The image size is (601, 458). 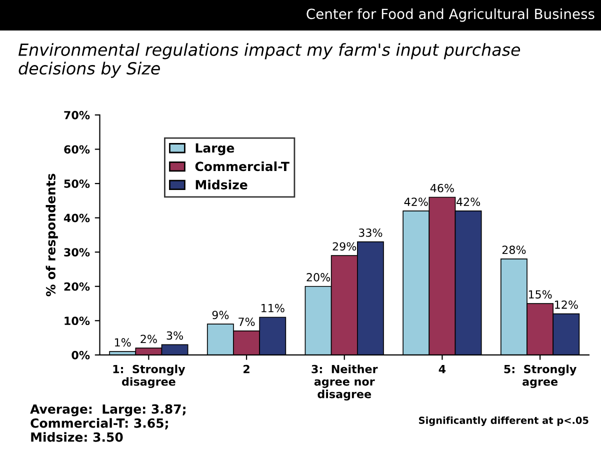 I want to click on y-tick-label: 30%, so click(x=77, y=252).